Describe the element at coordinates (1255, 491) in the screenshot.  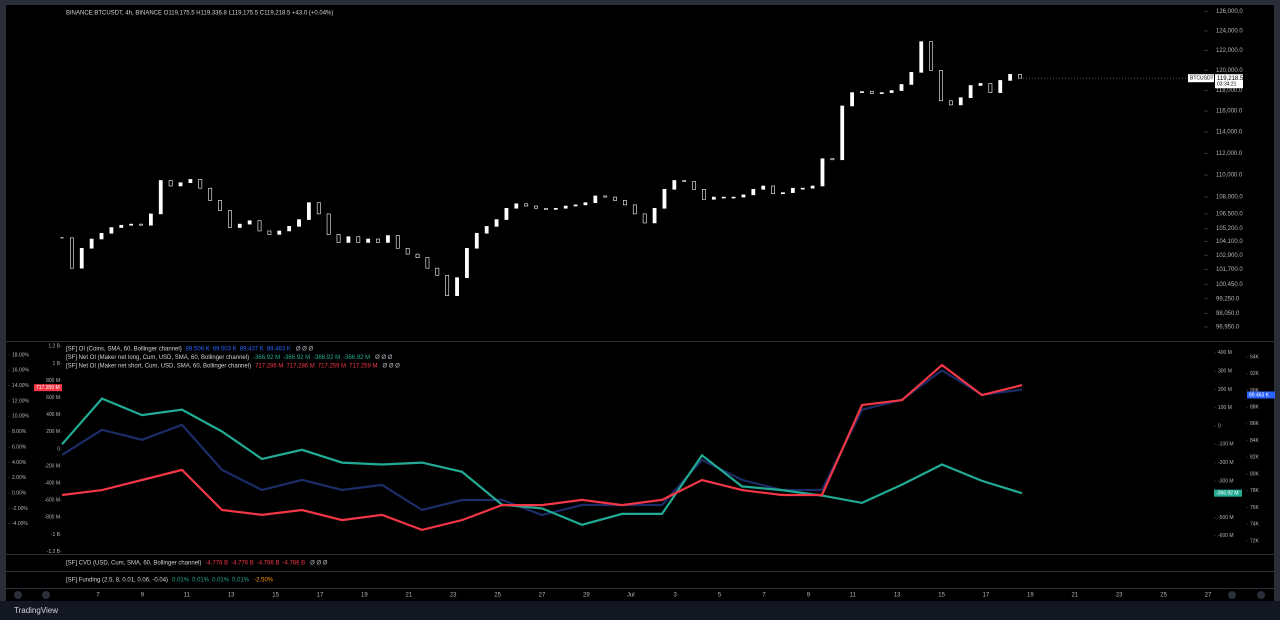
I see `y-tick-label: 78K` at that location.